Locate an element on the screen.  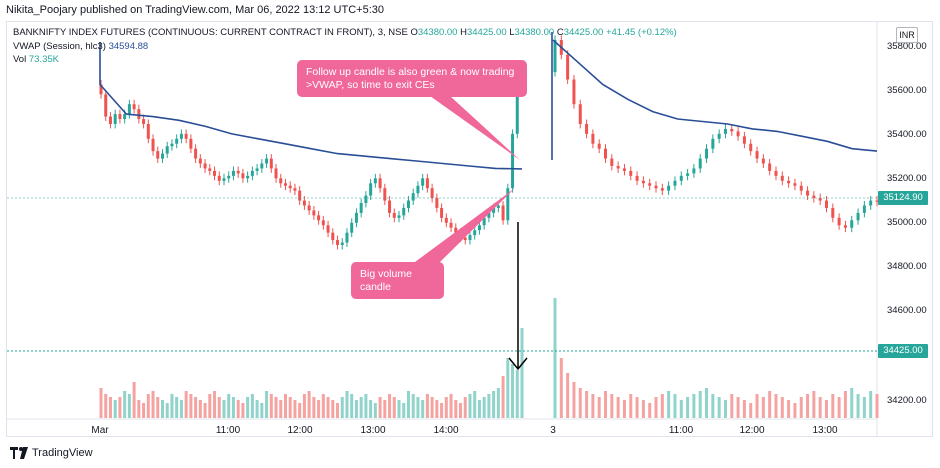
footer: TradingView is located at coordinates (51, 453).